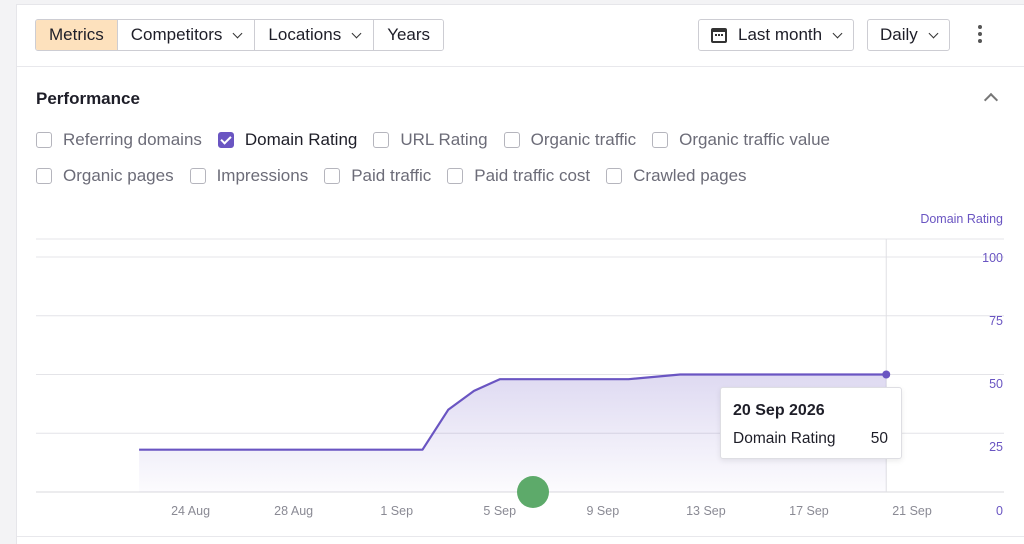 The image size is (1024, 544). What do you see at coordinates (520, 536) in the screenshot?
I see `divider` at bounding box center [520, 536].